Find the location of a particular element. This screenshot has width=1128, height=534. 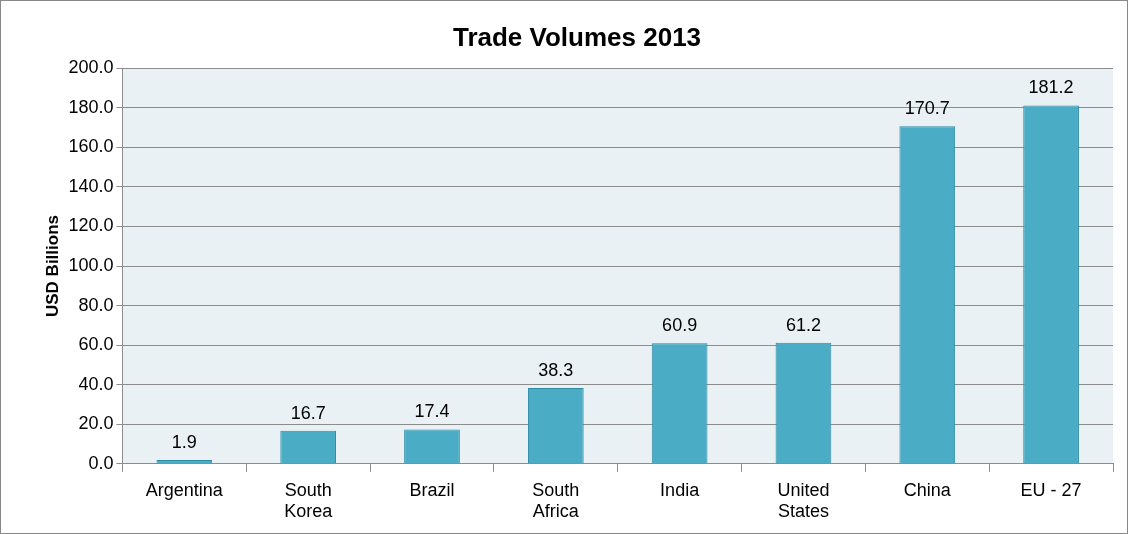

data-label: 181.2 is located at coordinates (1051, 87).